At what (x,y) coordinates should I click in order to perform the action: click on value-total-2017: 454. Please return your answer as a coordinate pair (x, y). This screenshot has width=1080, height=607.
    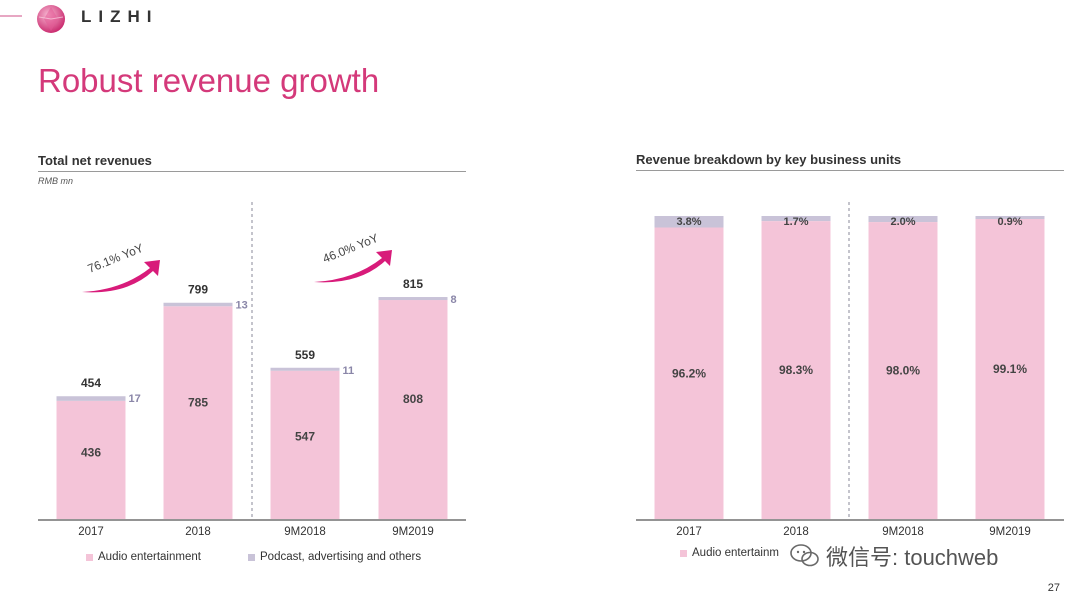
    Looking at the image, I should click on (91, 383).